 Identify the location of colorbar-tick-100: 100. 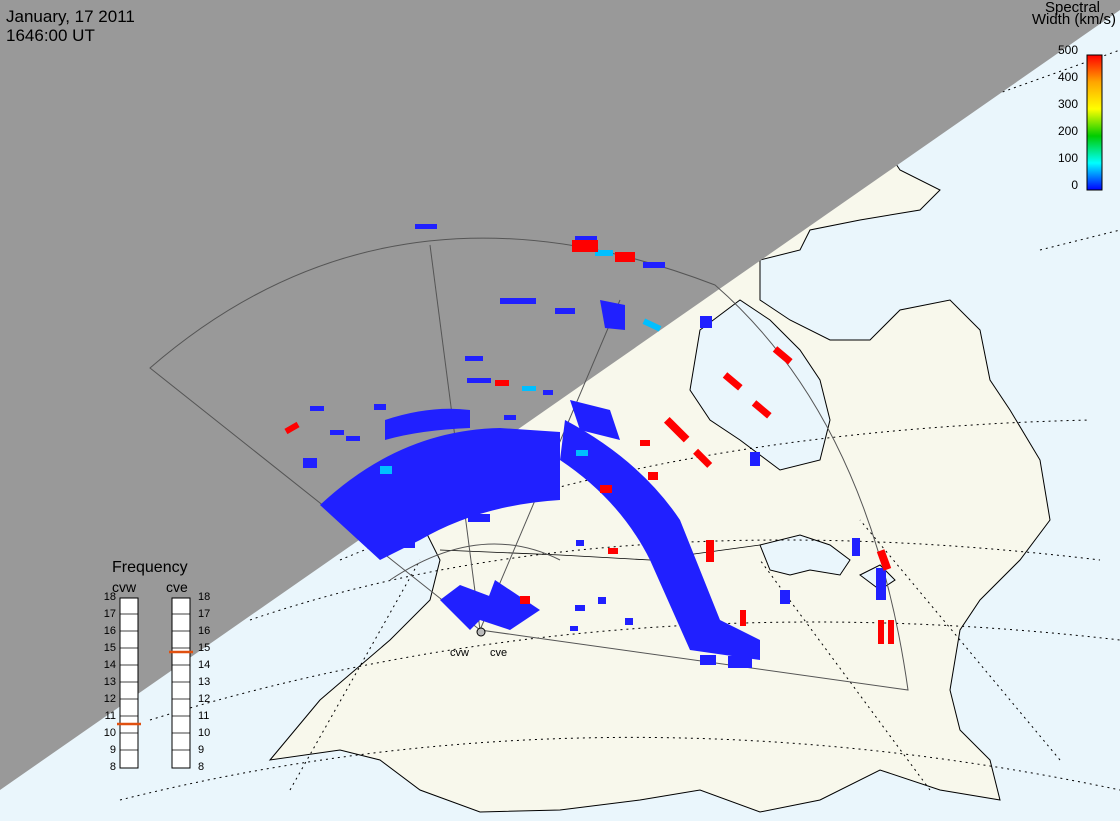
(1067, 158).